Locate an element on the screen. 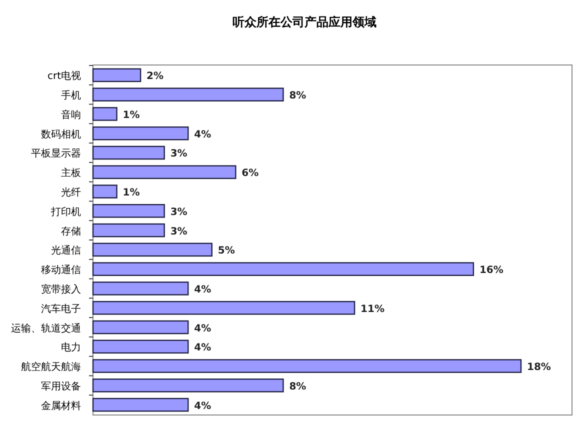 Image resolution: width=579 pixels, height=439 pixels. y-tick-label: 光通信 is located at coordinates (66, 250).